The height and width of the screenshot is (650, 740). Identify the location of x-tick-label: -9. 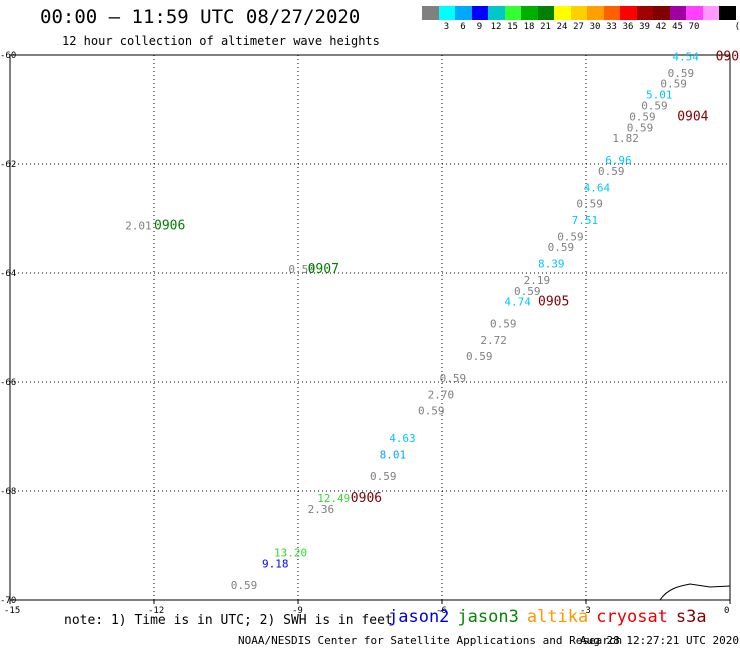
(297, 611).